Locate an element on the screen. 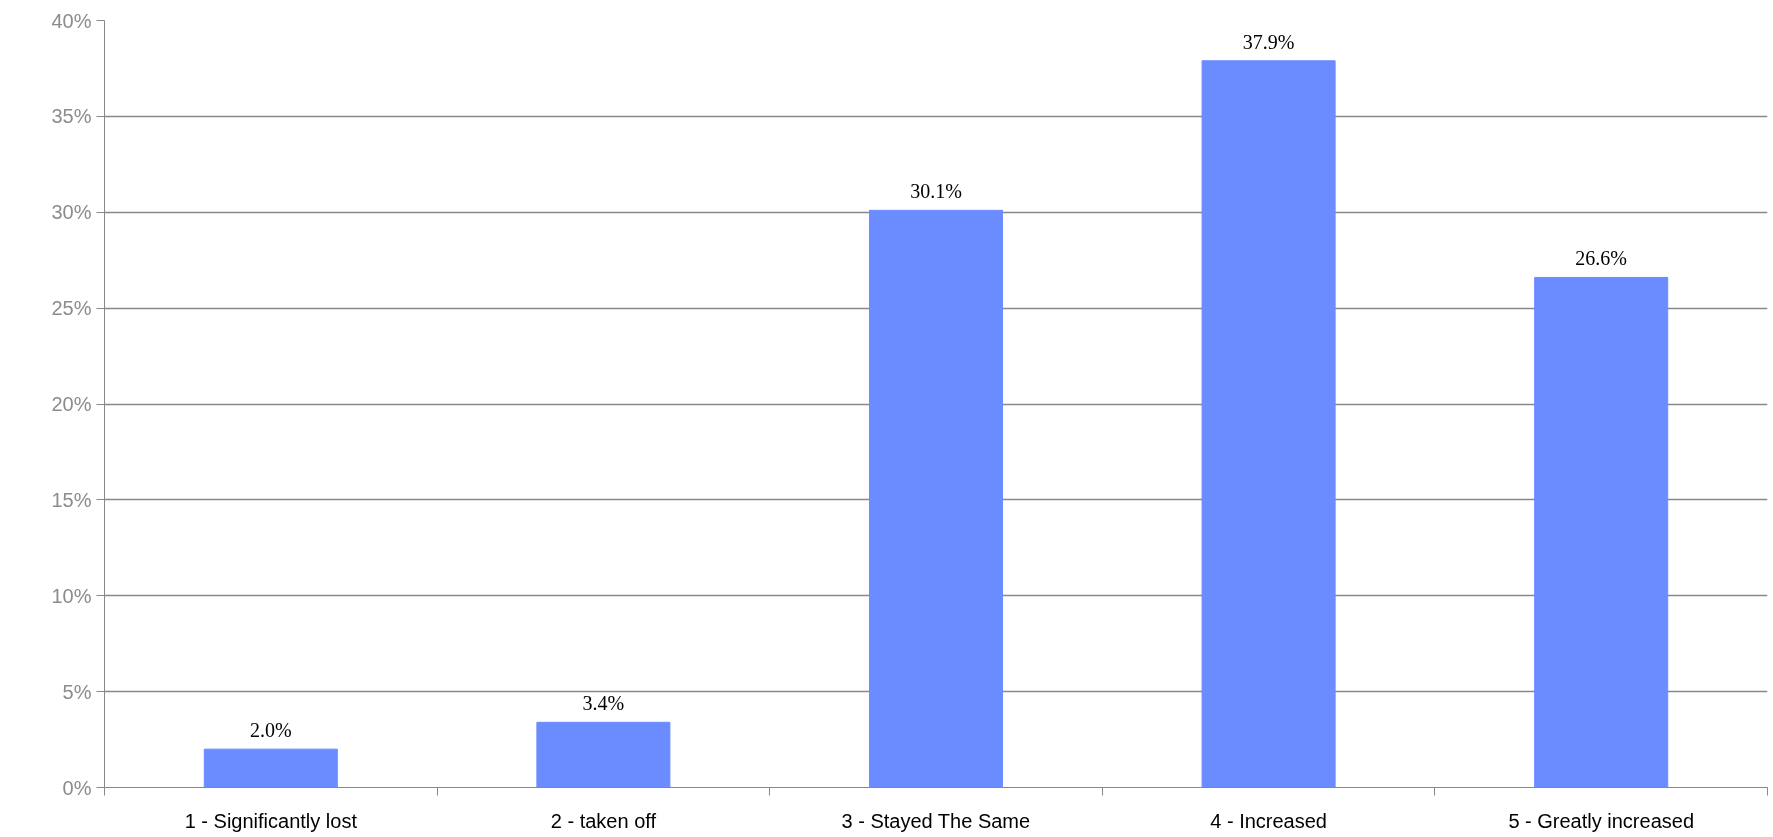  x-tick-label: 4 - Increased is located at coordinates (1268, 820).